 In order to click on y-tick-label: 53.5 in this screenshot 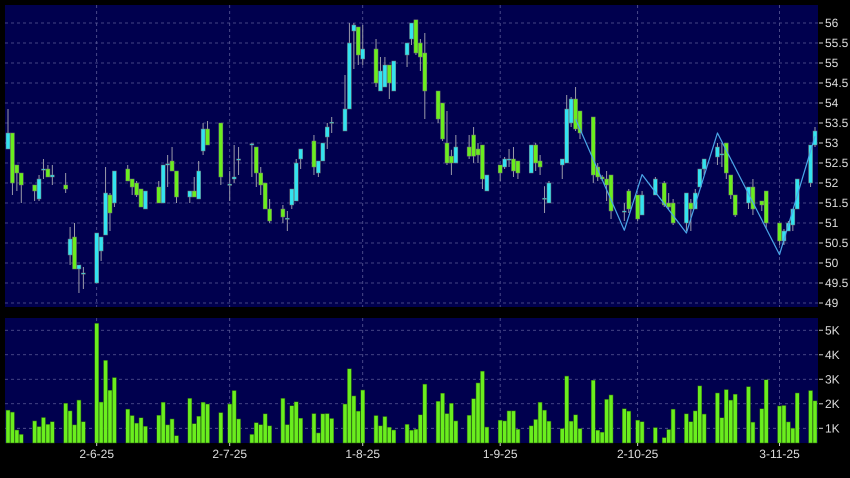, I will do `click(837, 123)`.